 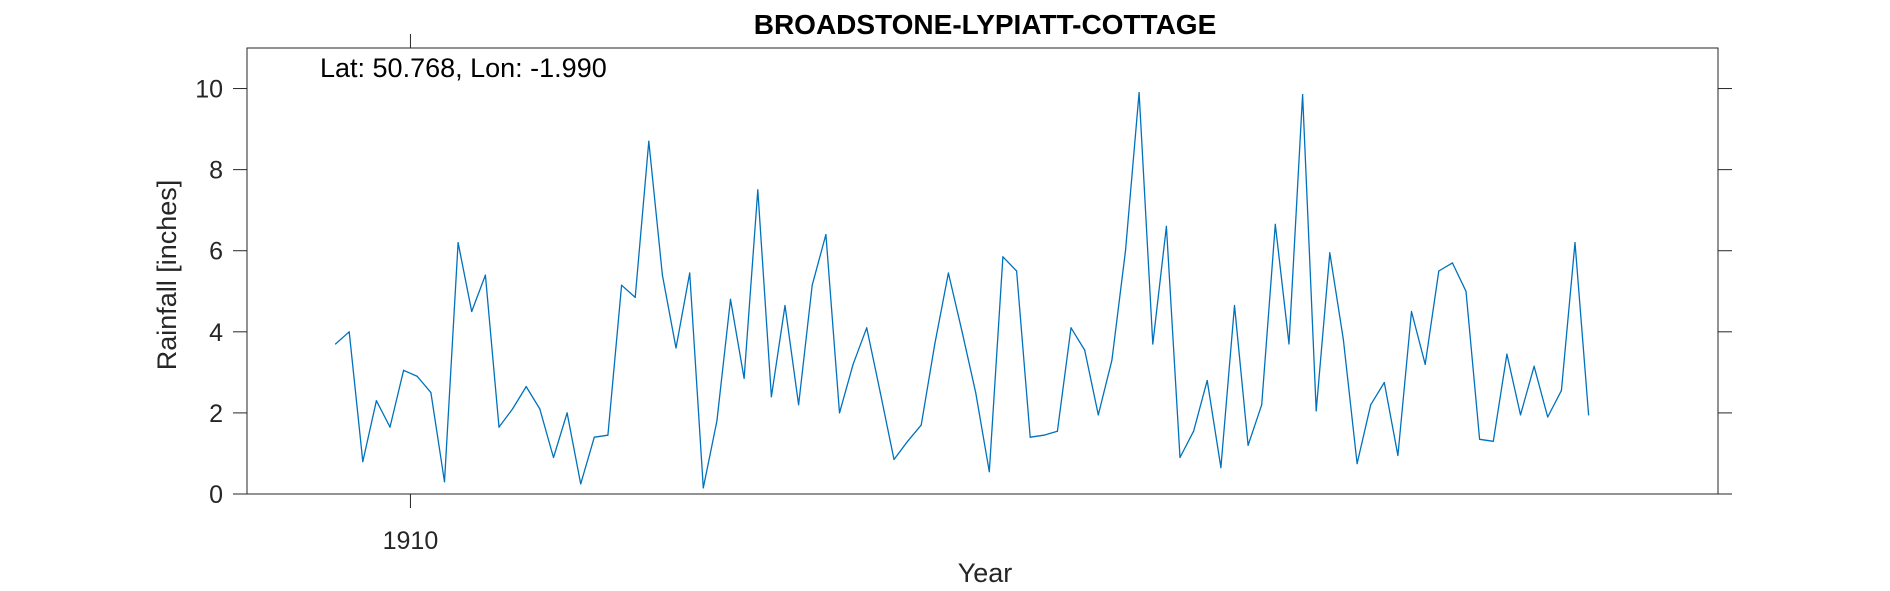 I want to click on y-axis-label: Rainfall [inches], so click(x=167, y=275).